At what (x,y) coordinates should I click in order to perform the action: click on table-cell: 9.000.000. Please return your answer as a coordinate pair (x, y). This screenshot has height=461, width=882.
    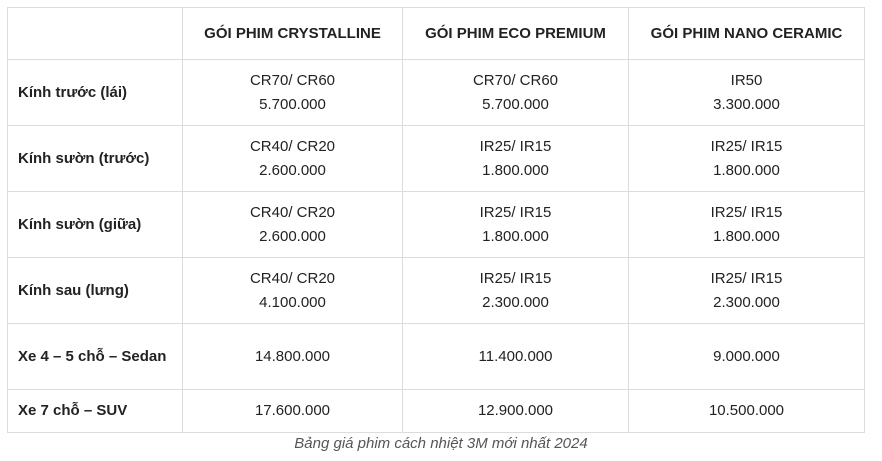
    Looking at the image, I should click on (746, 356).